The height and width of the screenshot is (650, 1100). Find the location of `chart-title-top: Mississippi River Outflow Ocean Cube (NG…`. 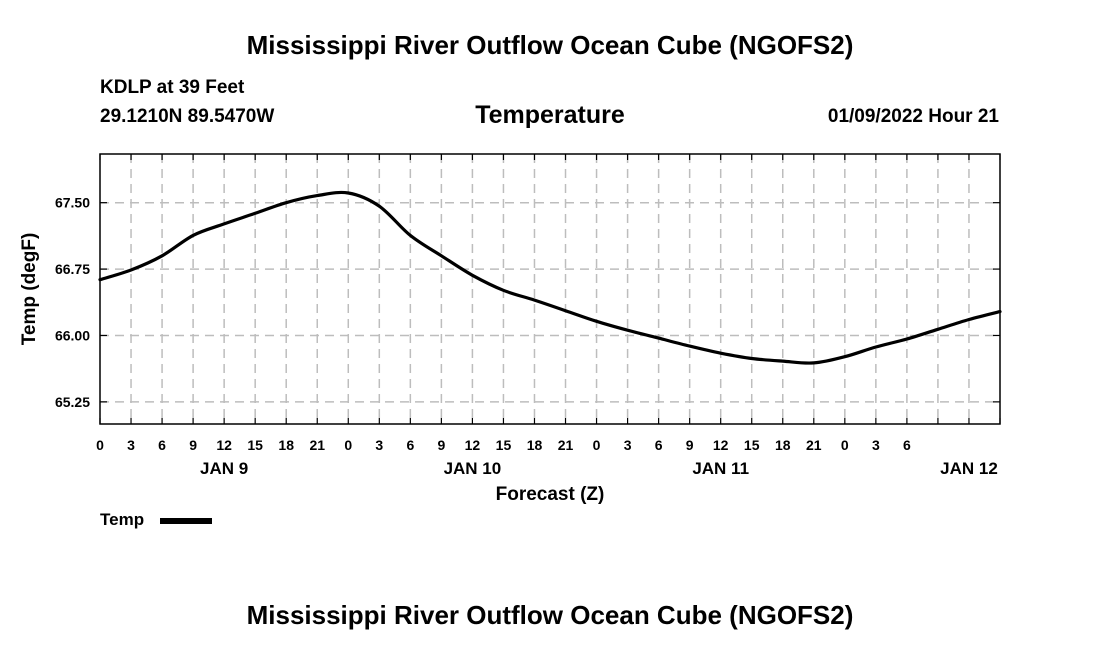

chart-title-top: Mississippi River Outflow Ocean Cube (NG… is located at coordinates (550, 45).